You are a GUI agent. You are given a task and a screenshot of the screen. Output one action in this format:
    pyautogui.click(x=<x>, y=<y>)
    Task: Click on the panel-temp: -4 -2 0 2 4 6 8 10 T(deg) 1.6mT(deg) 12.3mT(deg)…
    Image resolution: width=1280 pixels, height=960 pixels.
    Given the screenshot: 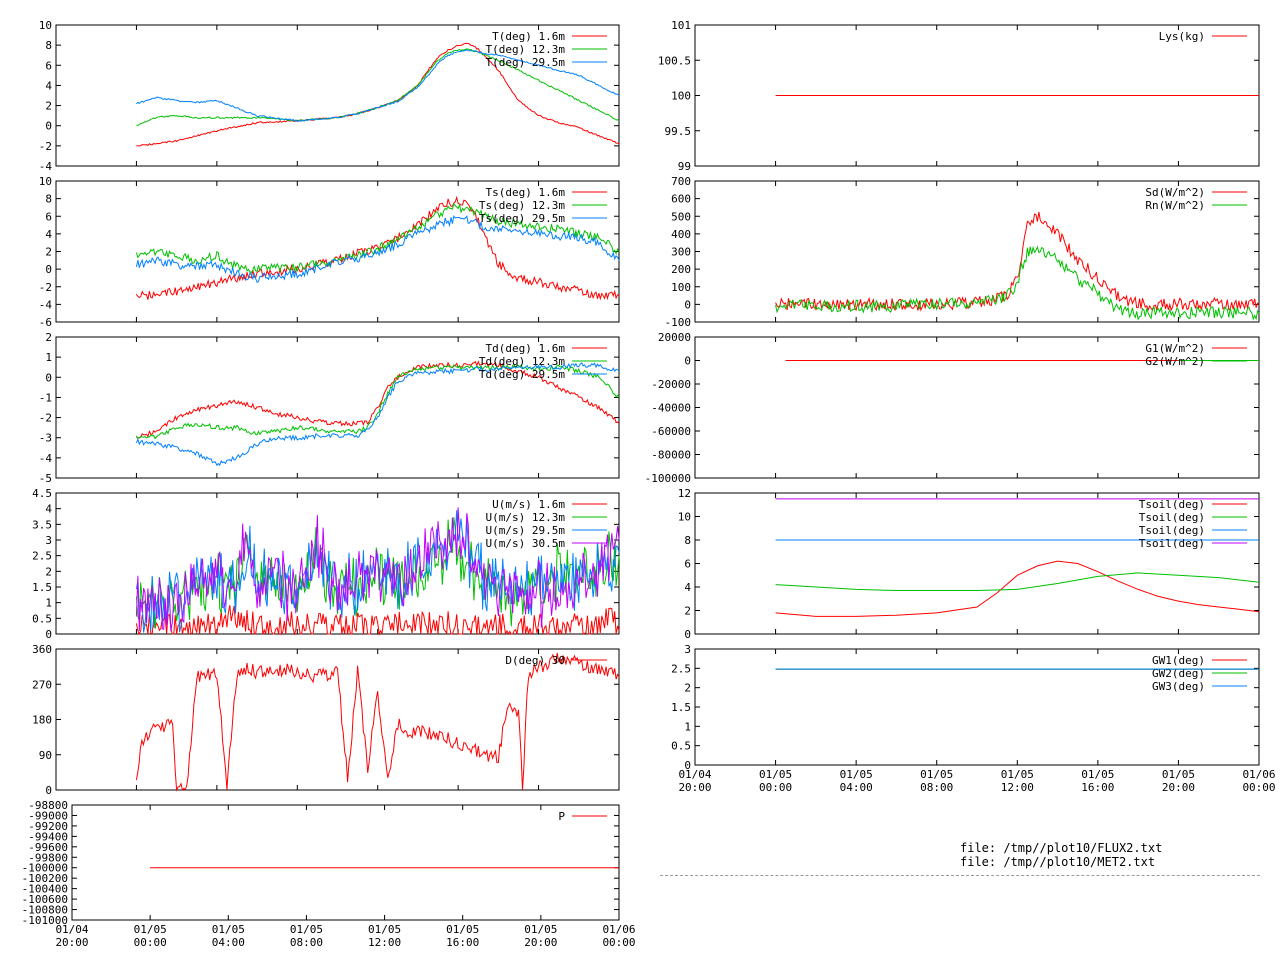 What is the action you would take?
    pyautogui.click(x=329, y=96)
    